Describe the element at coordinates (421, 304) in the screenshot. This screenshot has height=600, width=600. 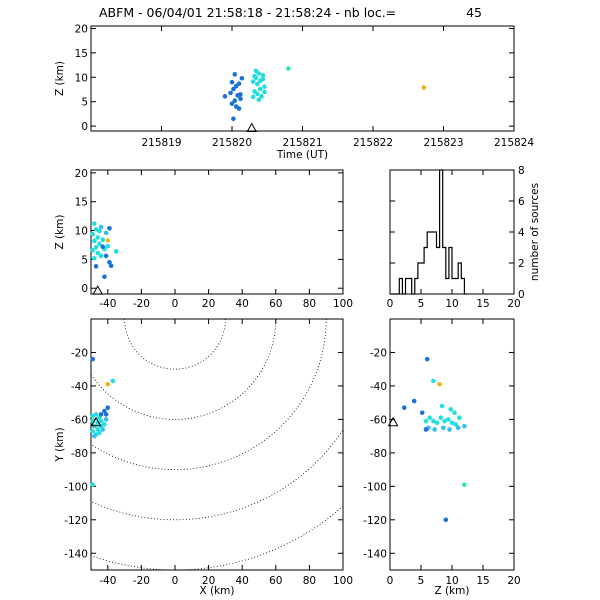
I see `x-tick-label: 5` at that location.